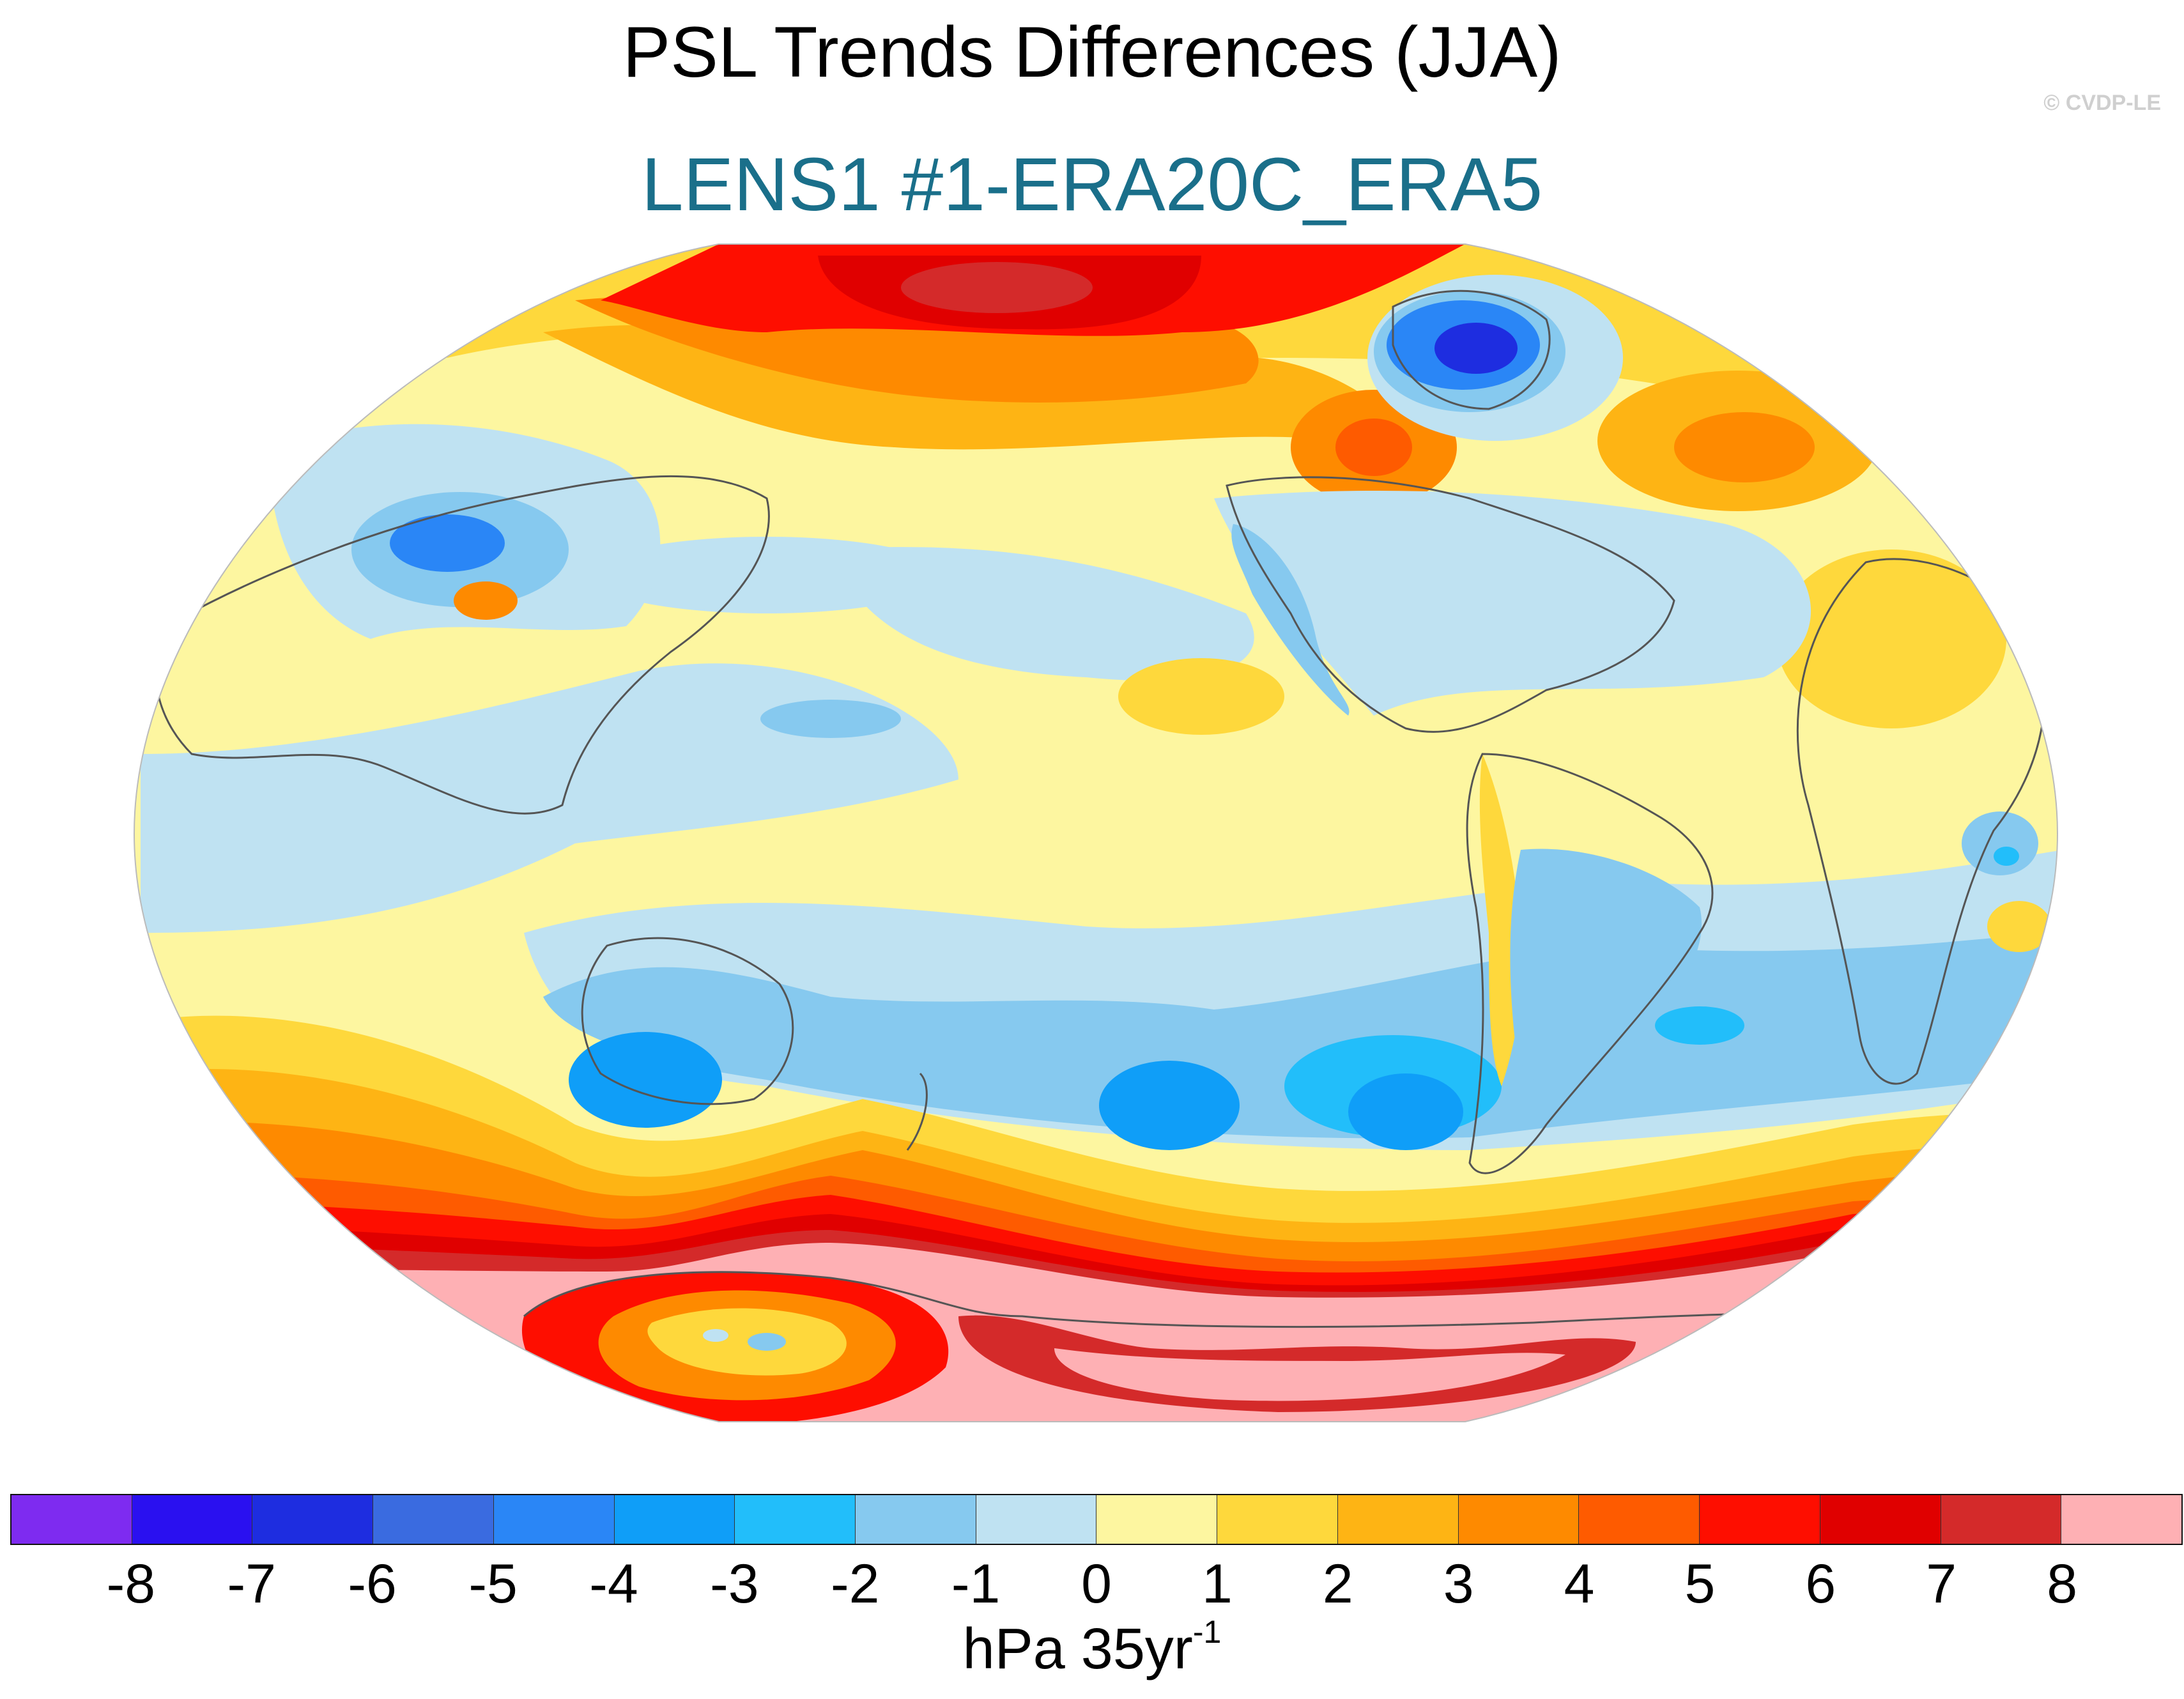 This screenshot has width=2184, height=1699. I want to click on colorbar-tick-label: 6, so click(1820, 1584).